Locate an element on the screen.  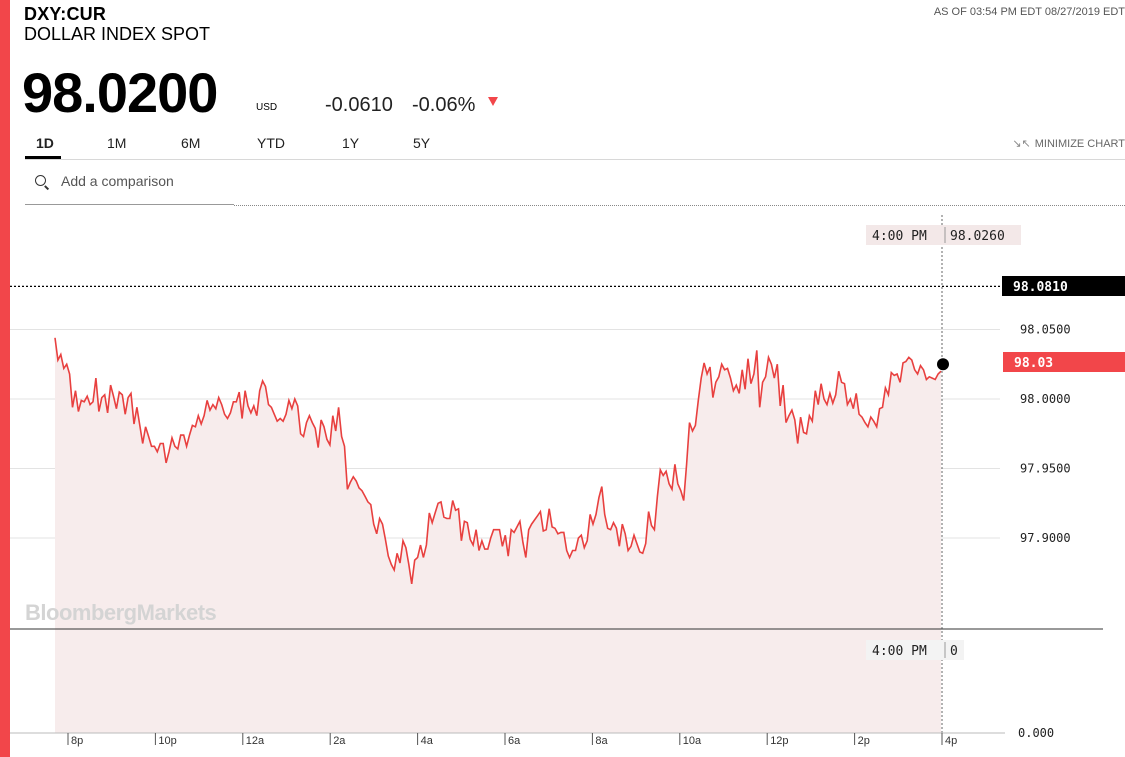
last-price-point is located at coordinates (943, 364).